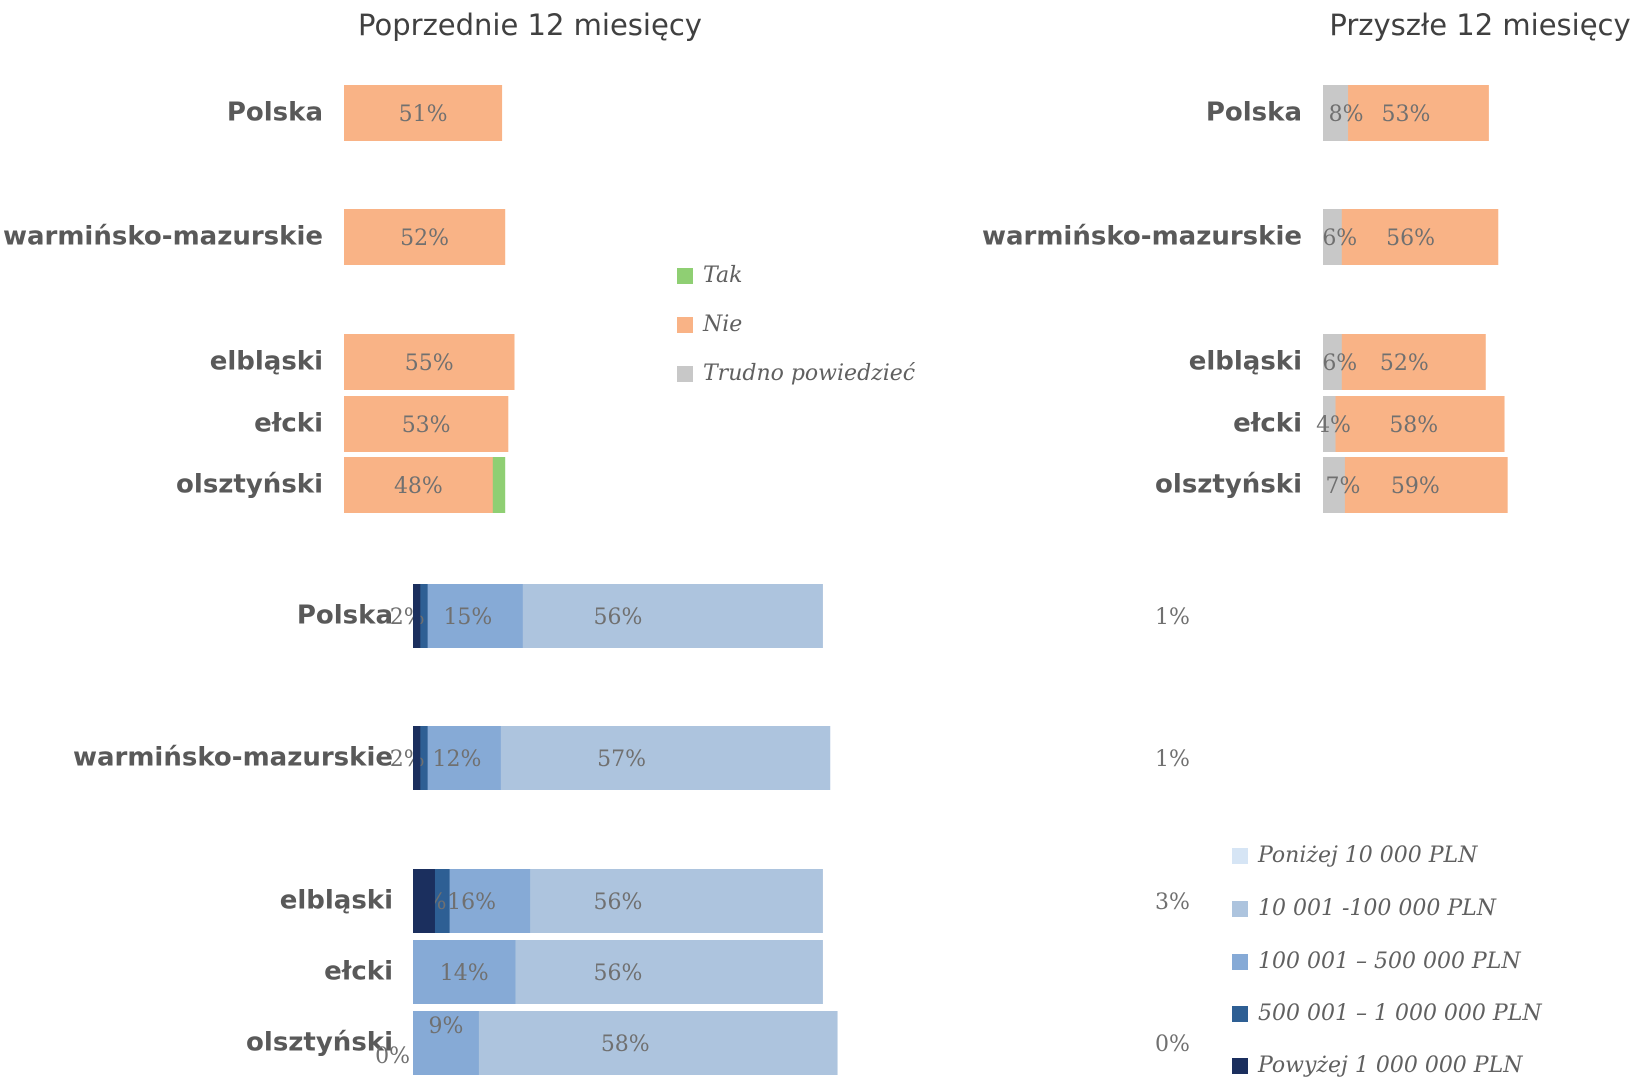 Image resolution: width=1646 pixels, height=1078 pixels. I want to click on value-label: 48%, so click(418, 486).